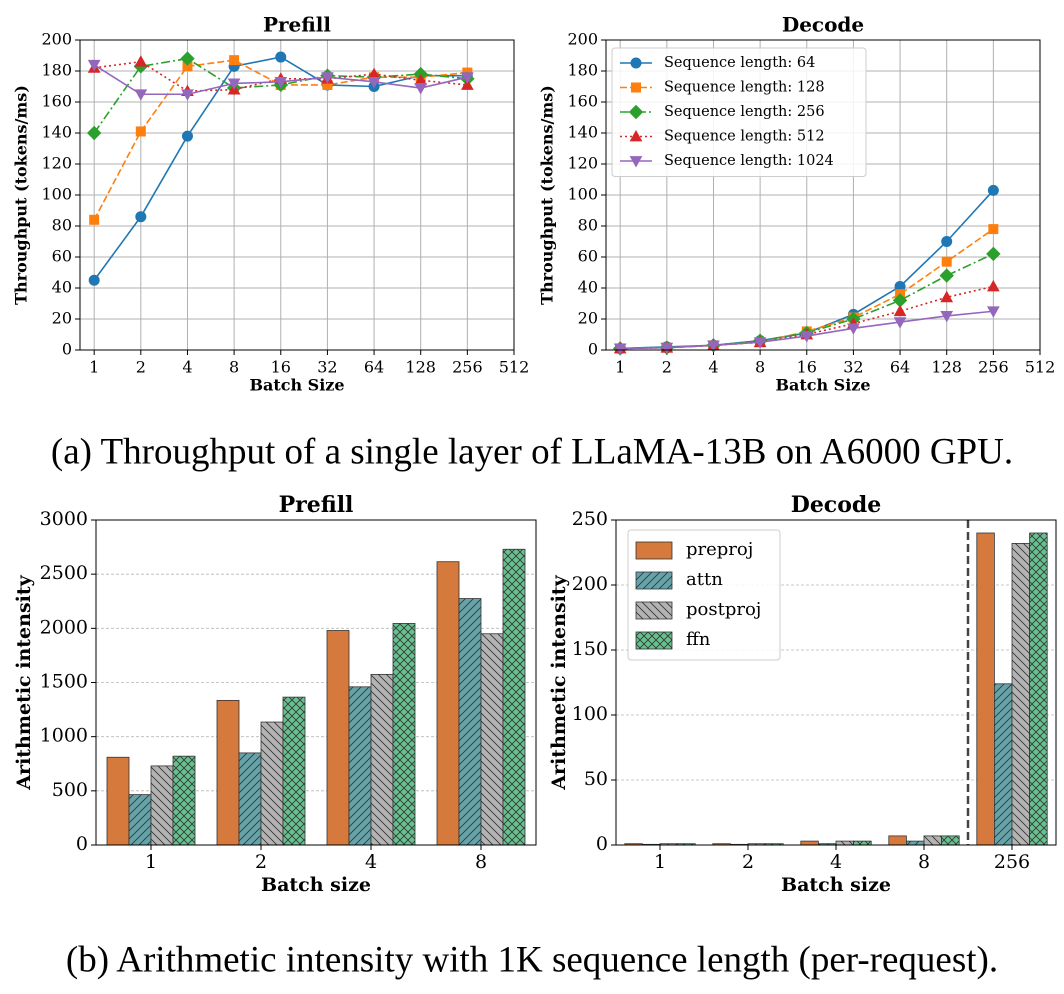 Image resolution: width=1064 pixels, height=994 pixels. What do you see at coordinates (316, 505) in the screenshot?
I see `chart-title: Prefill` at bounding box center [316, 505].